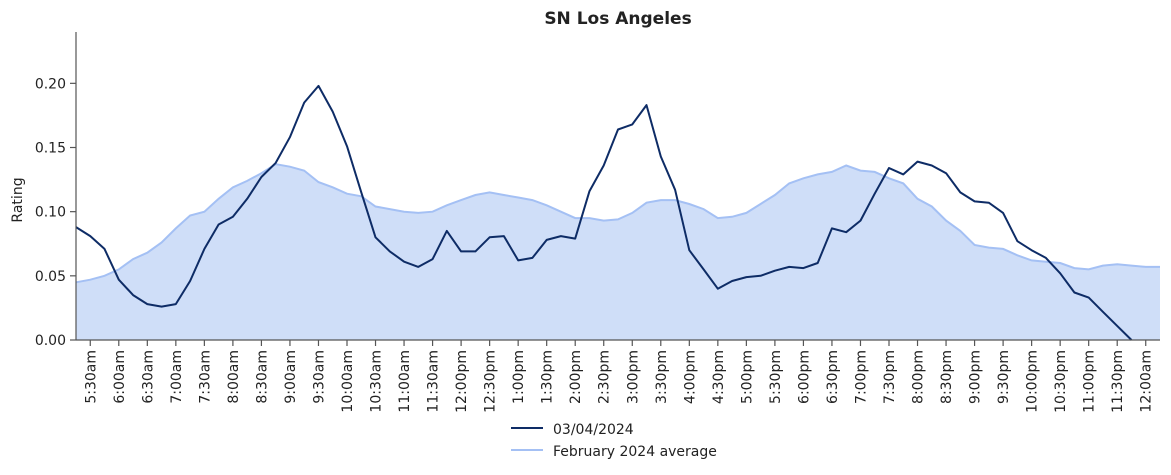  Describe the element at coordinates (862, 377) in the screenshot. I see `x-tick-label: 7:00pm` at that location.